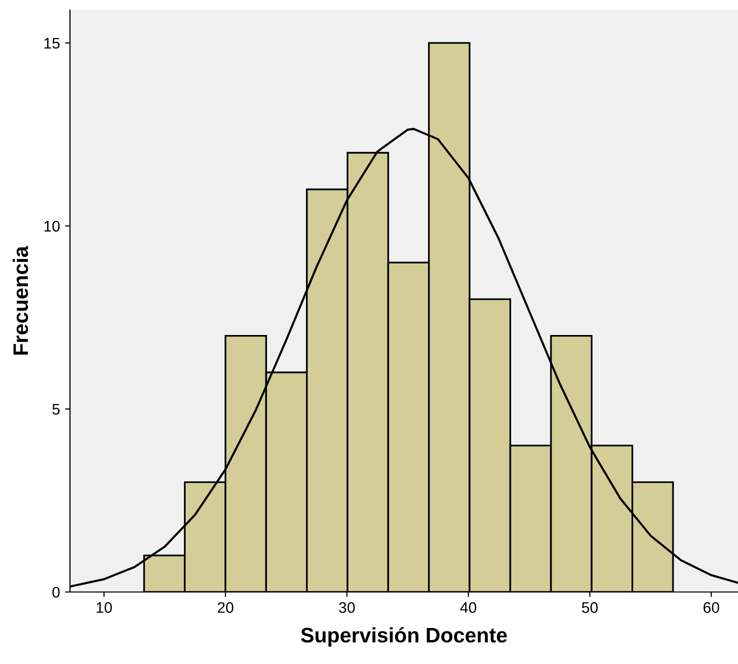  Describe the element at coordinates (347, 607) in the screenshot. I see `x-tick-label: 30` at that location.